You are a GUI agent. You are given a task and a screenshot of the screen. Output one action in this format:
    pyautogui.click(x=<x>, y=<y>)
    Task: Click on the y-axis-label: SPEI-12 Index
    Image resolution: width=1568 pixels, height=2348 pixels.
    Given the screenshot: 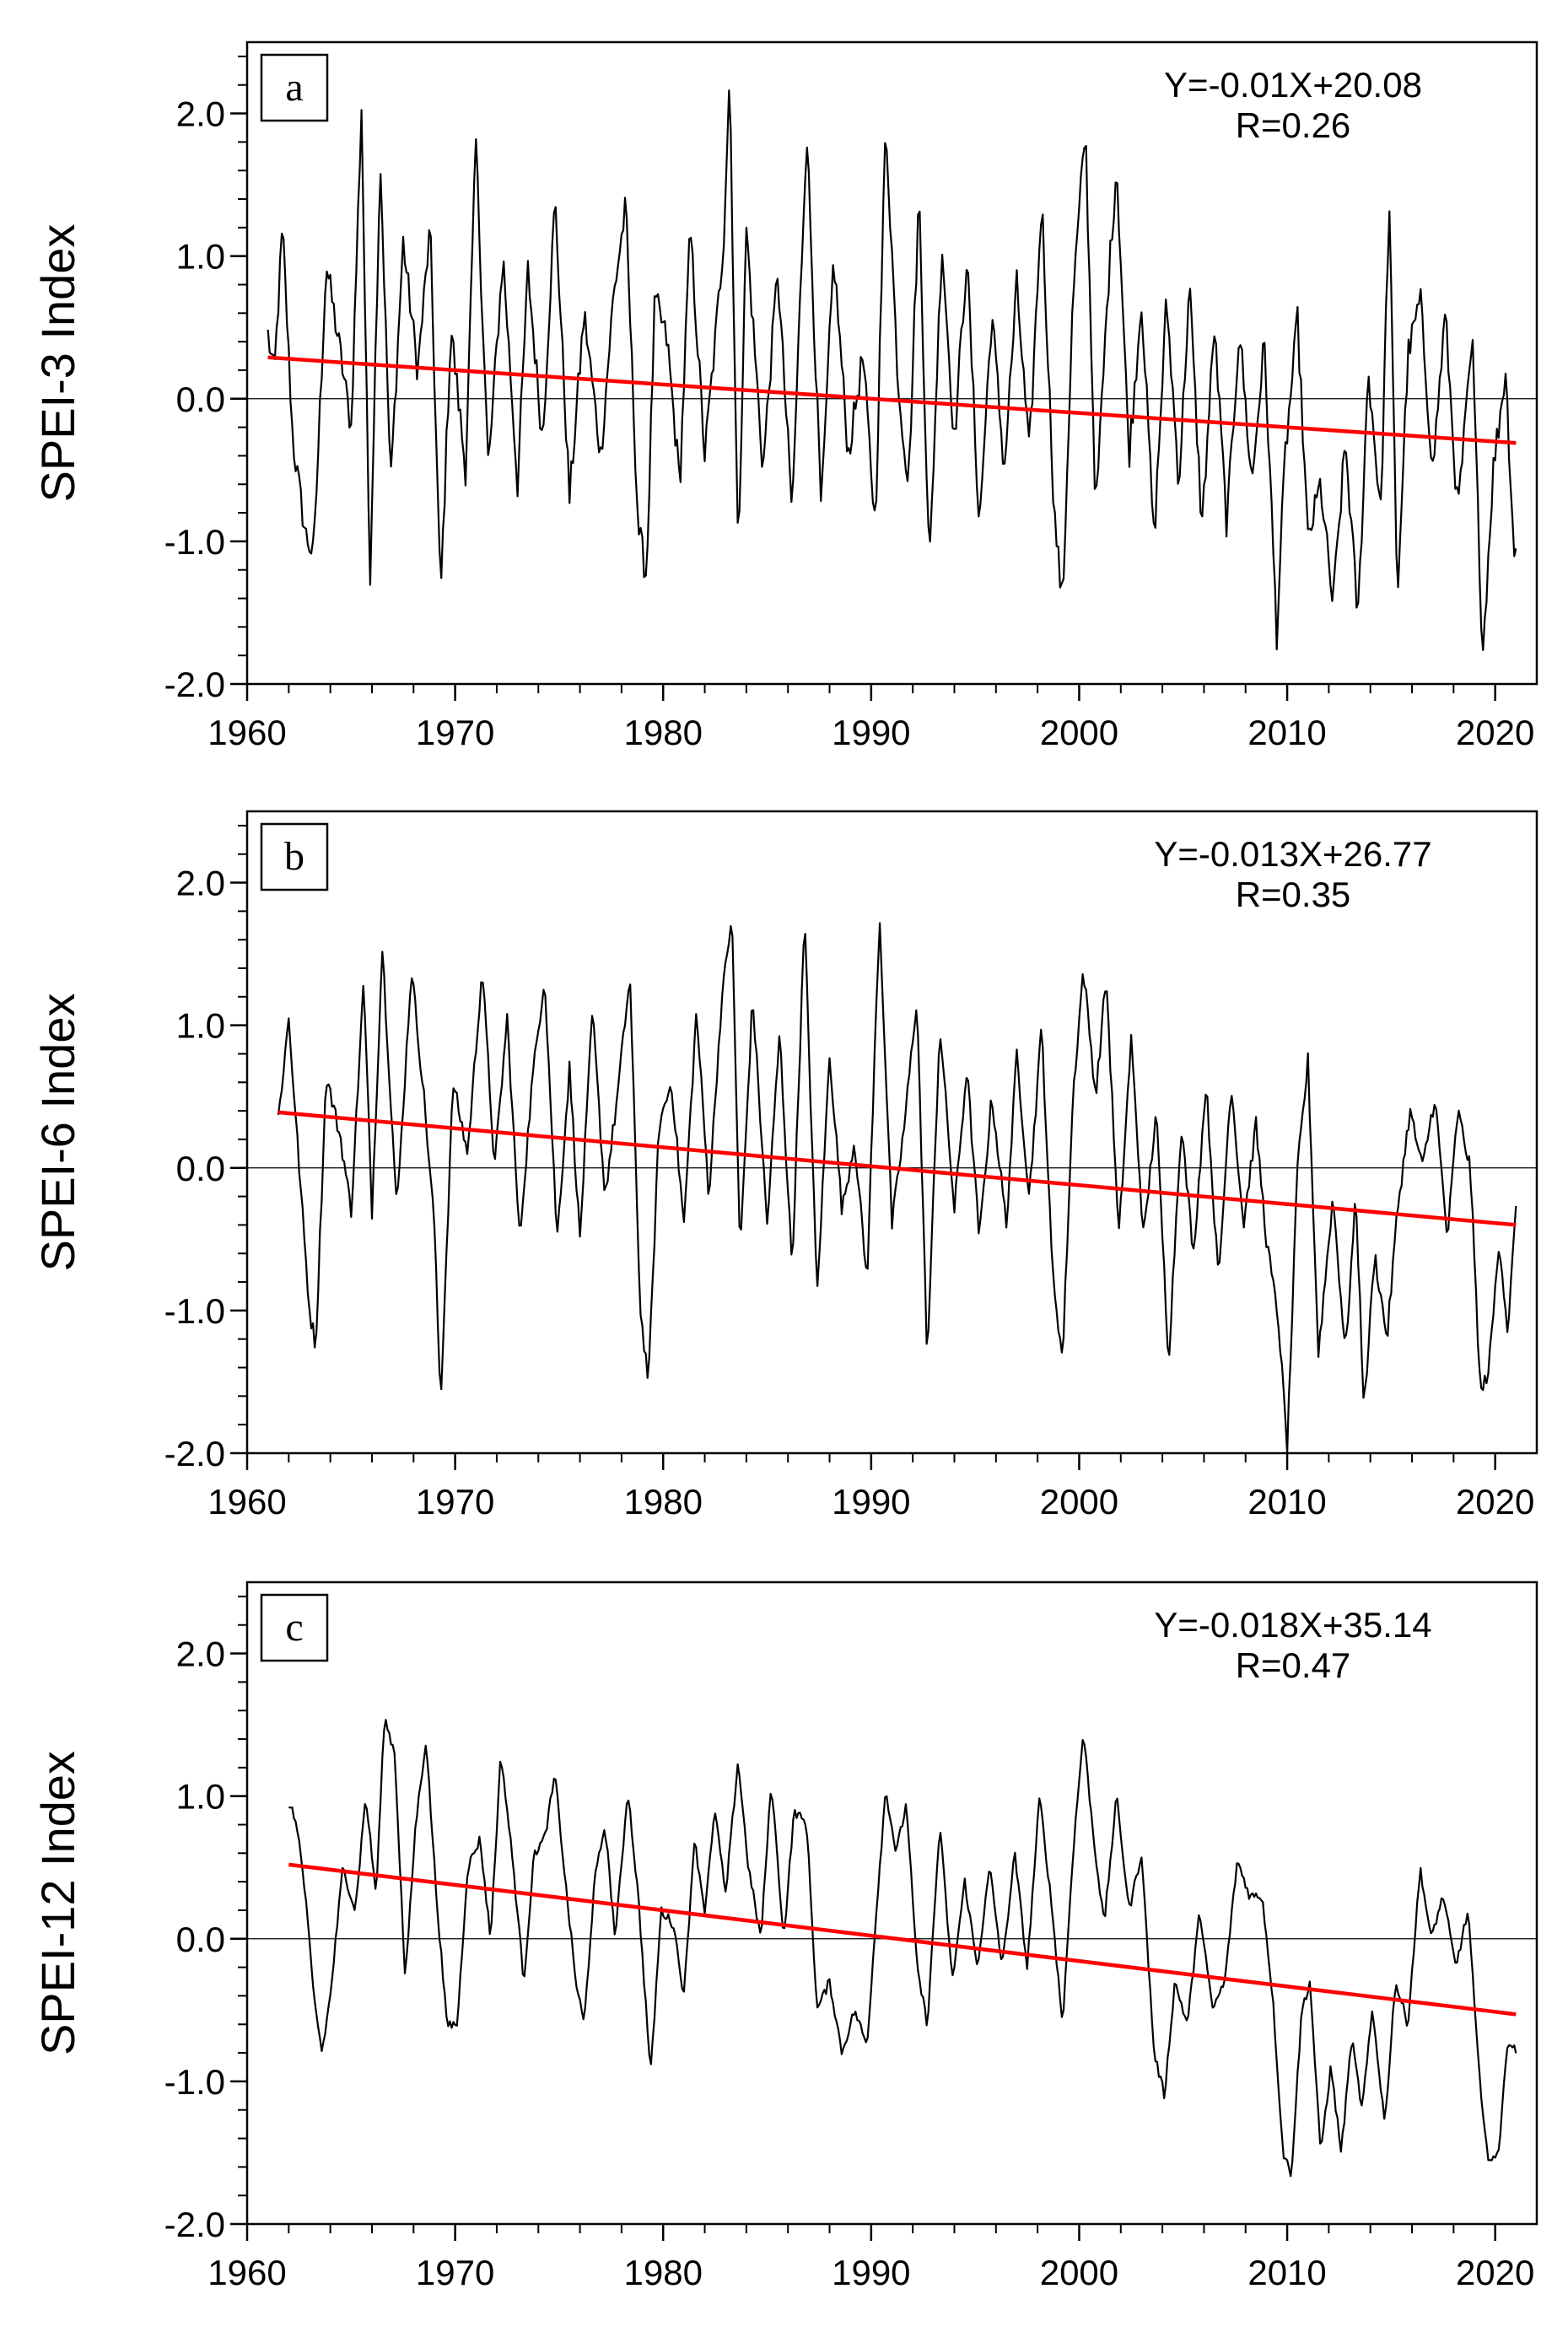 What is the action you would take?
    pyautogui.click(x=57, y=1903)
    